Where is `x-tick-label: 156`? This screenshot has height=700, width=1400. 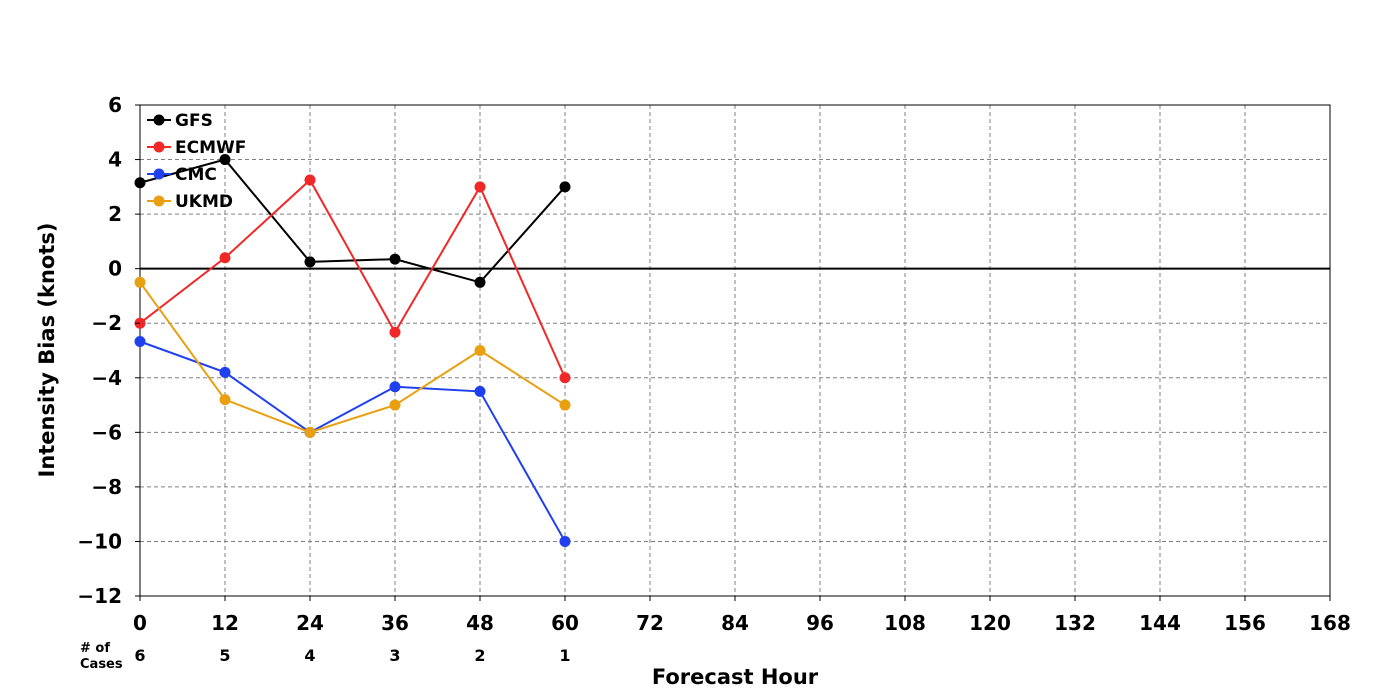 x-tick-label: 156 is located at coordinates (1245, 623).